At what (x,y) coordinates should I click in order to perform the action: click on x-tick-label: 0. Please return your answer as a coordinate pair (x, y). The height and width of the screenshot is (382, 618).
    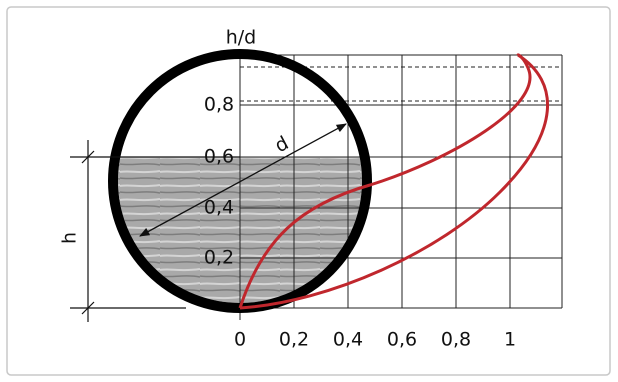
    Looking at the image, I should click on (240, 340).